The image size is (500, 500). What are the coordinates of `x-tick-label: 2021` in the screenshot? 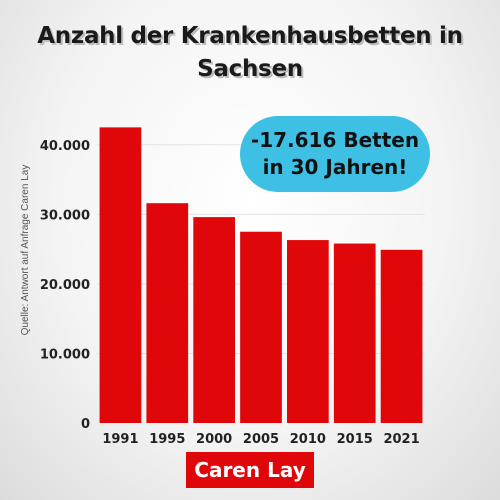 It's located at (401, 439).